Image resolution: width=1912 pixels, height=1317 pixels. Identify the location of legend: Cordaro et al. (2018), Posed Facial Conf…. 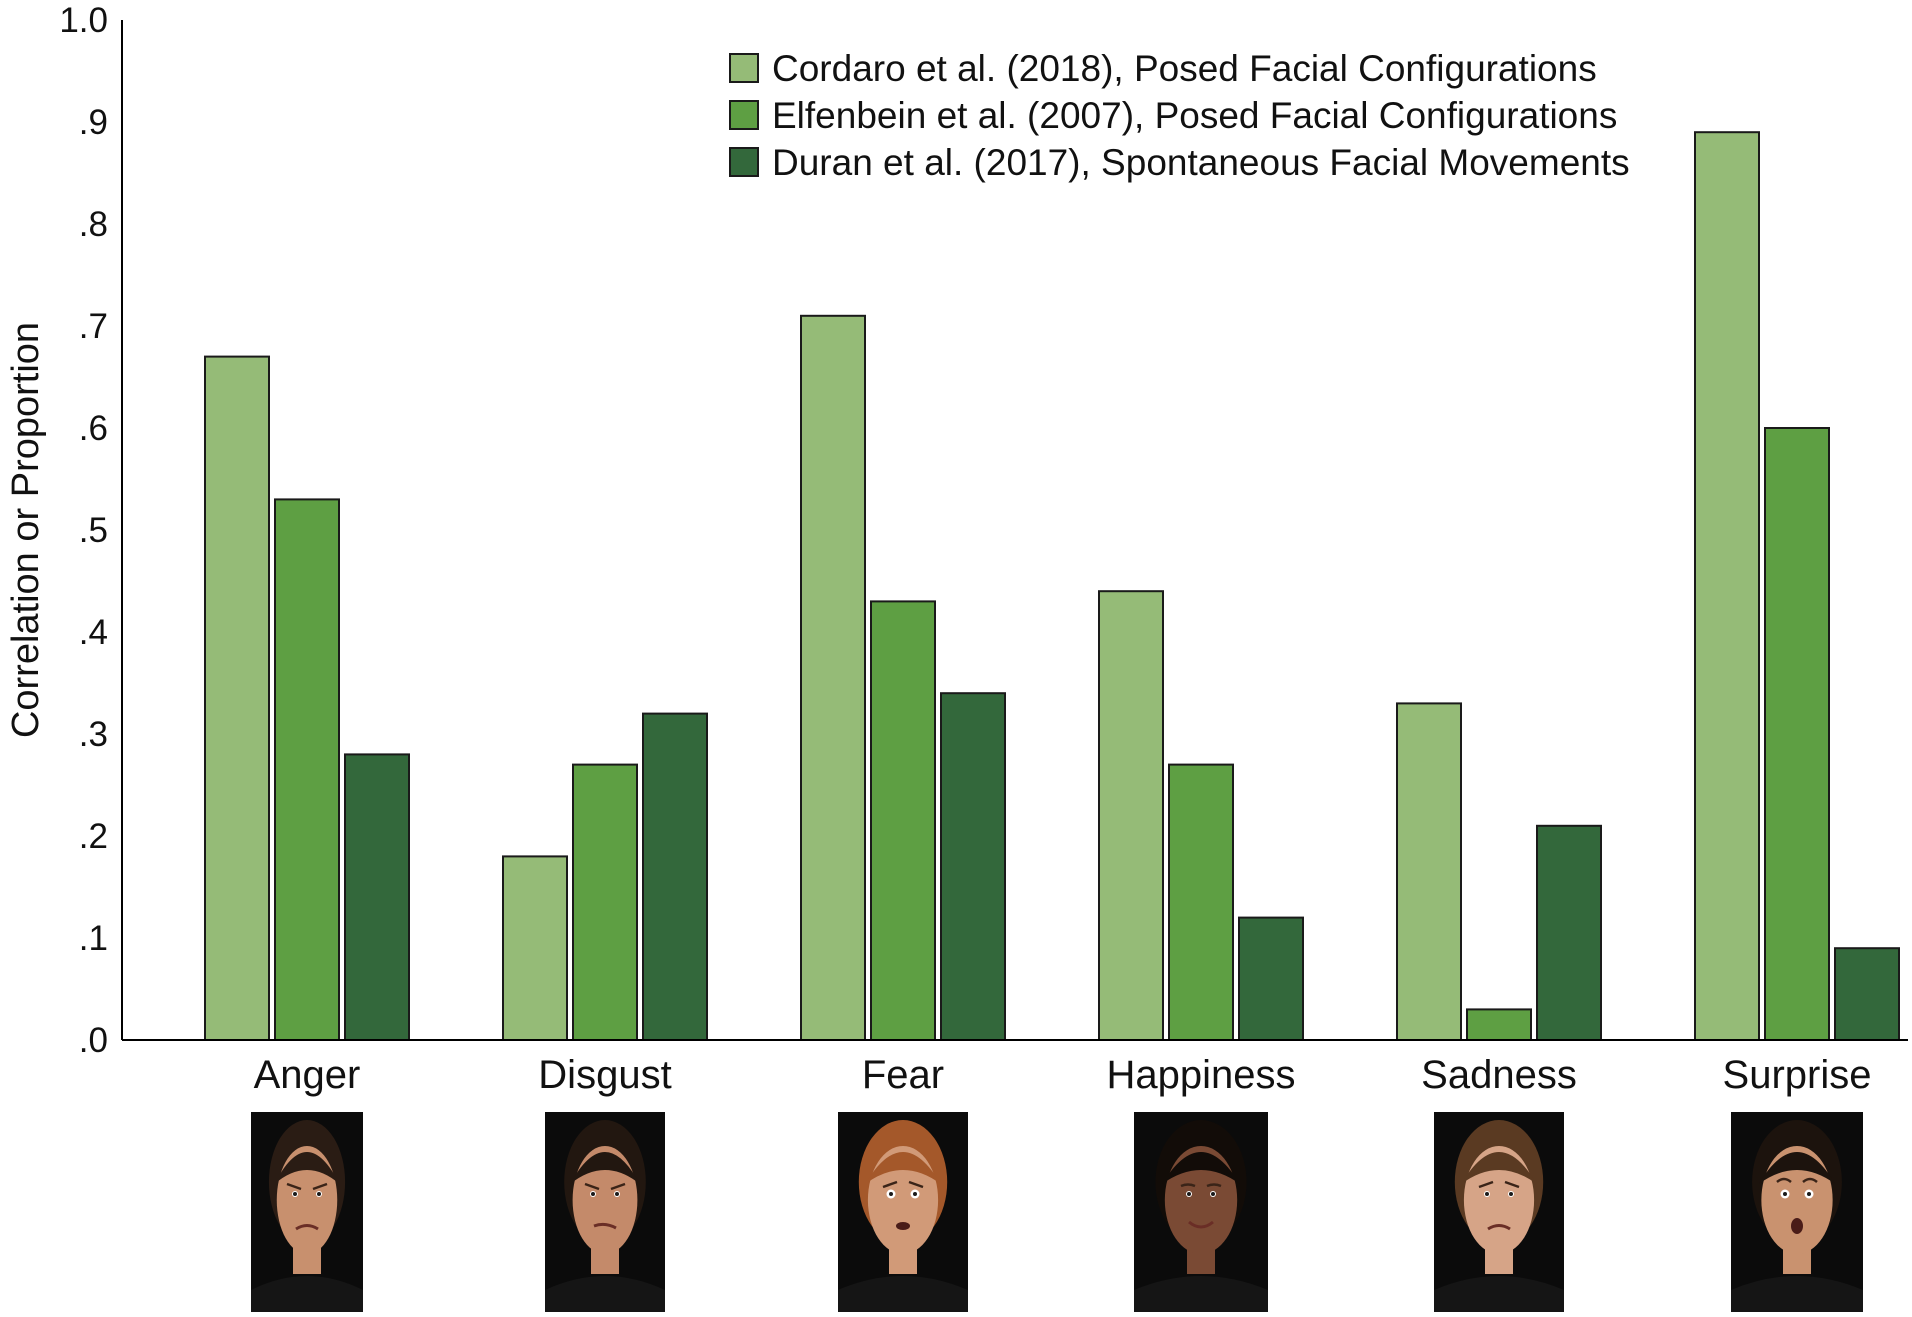
(1179, 115).